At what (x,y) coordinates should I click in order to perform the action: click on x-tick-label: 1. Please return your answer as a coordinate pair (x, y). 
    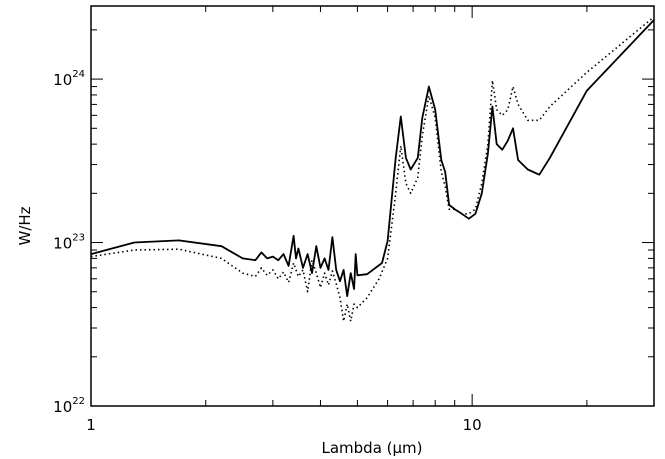
    Looking at the image, I should click on (91, 425).